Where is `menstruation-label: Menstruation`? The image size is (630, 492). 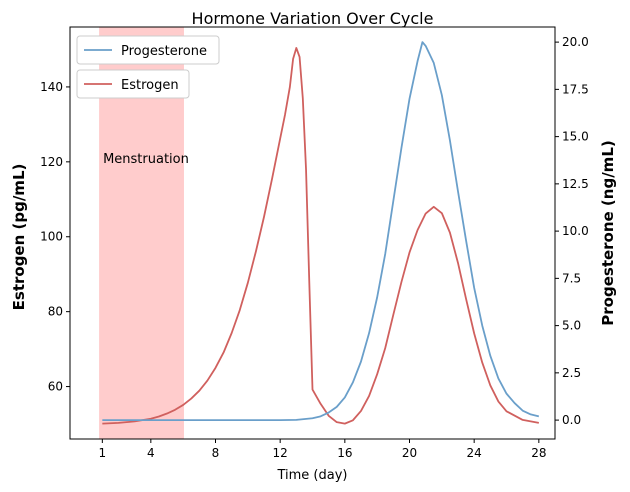
menstruation-label: Menstruation is located at coordinates (146, 159).